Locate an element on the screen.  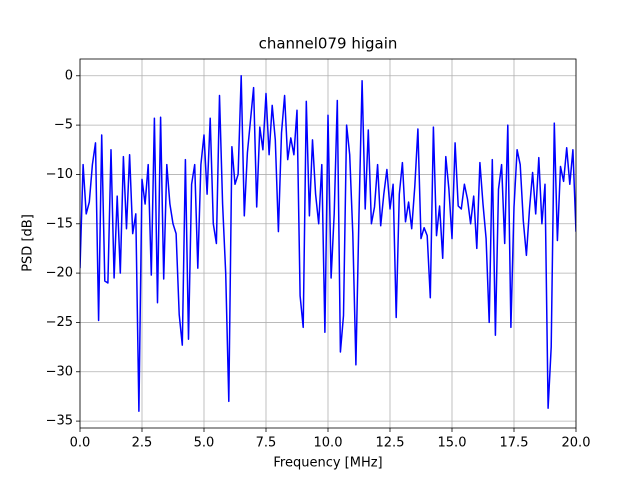
y-tick-label: −25 is located at coordinates (59, 322).